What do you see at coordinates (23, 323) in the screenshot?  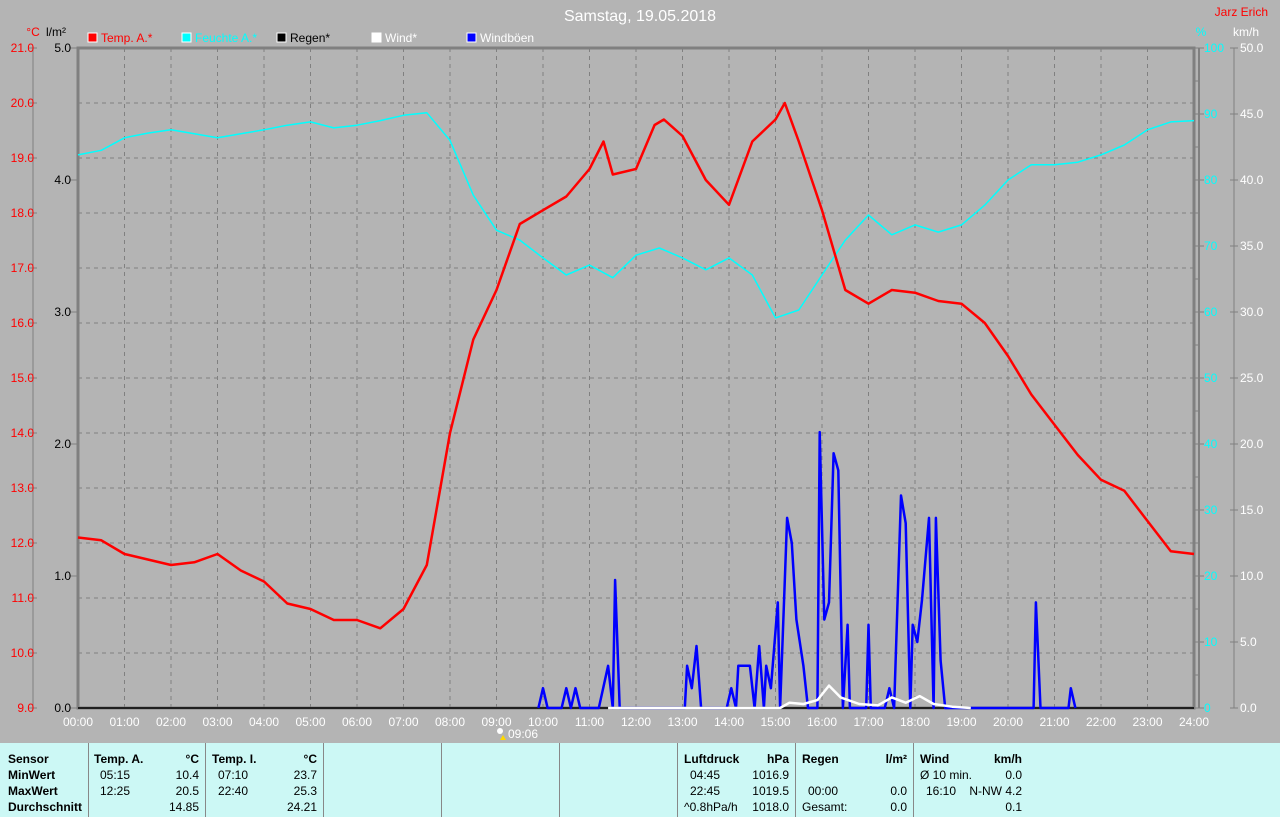 I see `temp-tick-label: 16.0` at bounding box center [23, 323].